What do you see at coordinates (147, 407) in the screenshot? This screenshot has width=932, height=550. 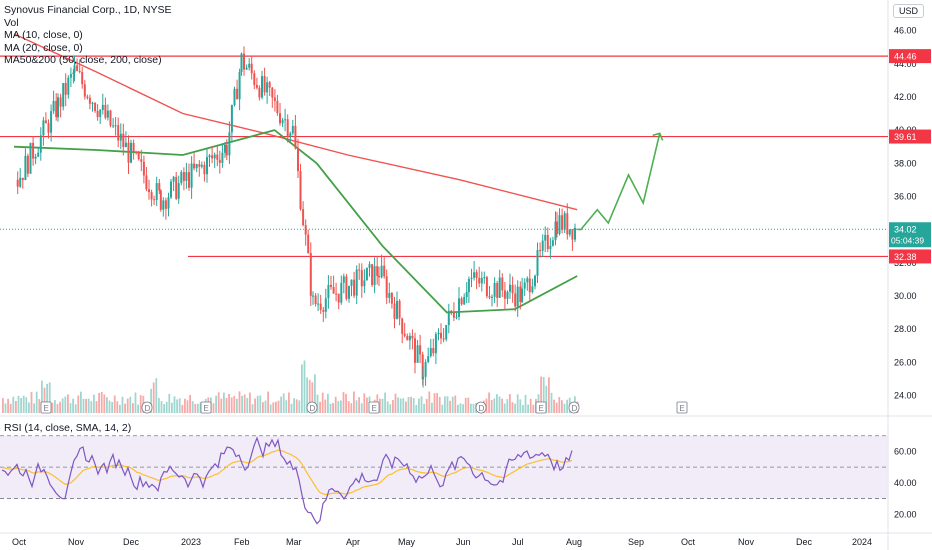 I see `event-marker` at bounding box center [147, 407].